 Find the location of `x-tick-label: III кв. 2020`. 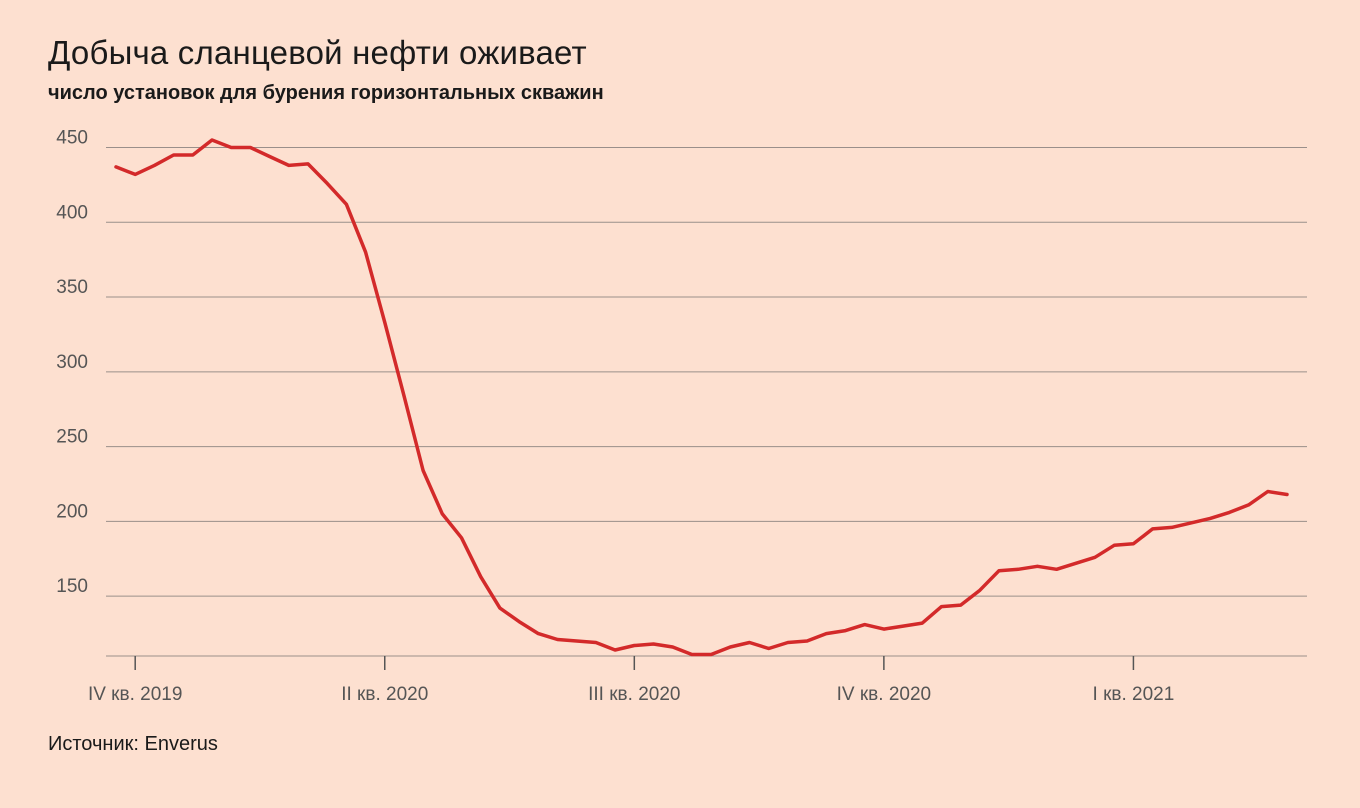

x-tick-label: III кв. 2020 is located at coordinates (634, 694).